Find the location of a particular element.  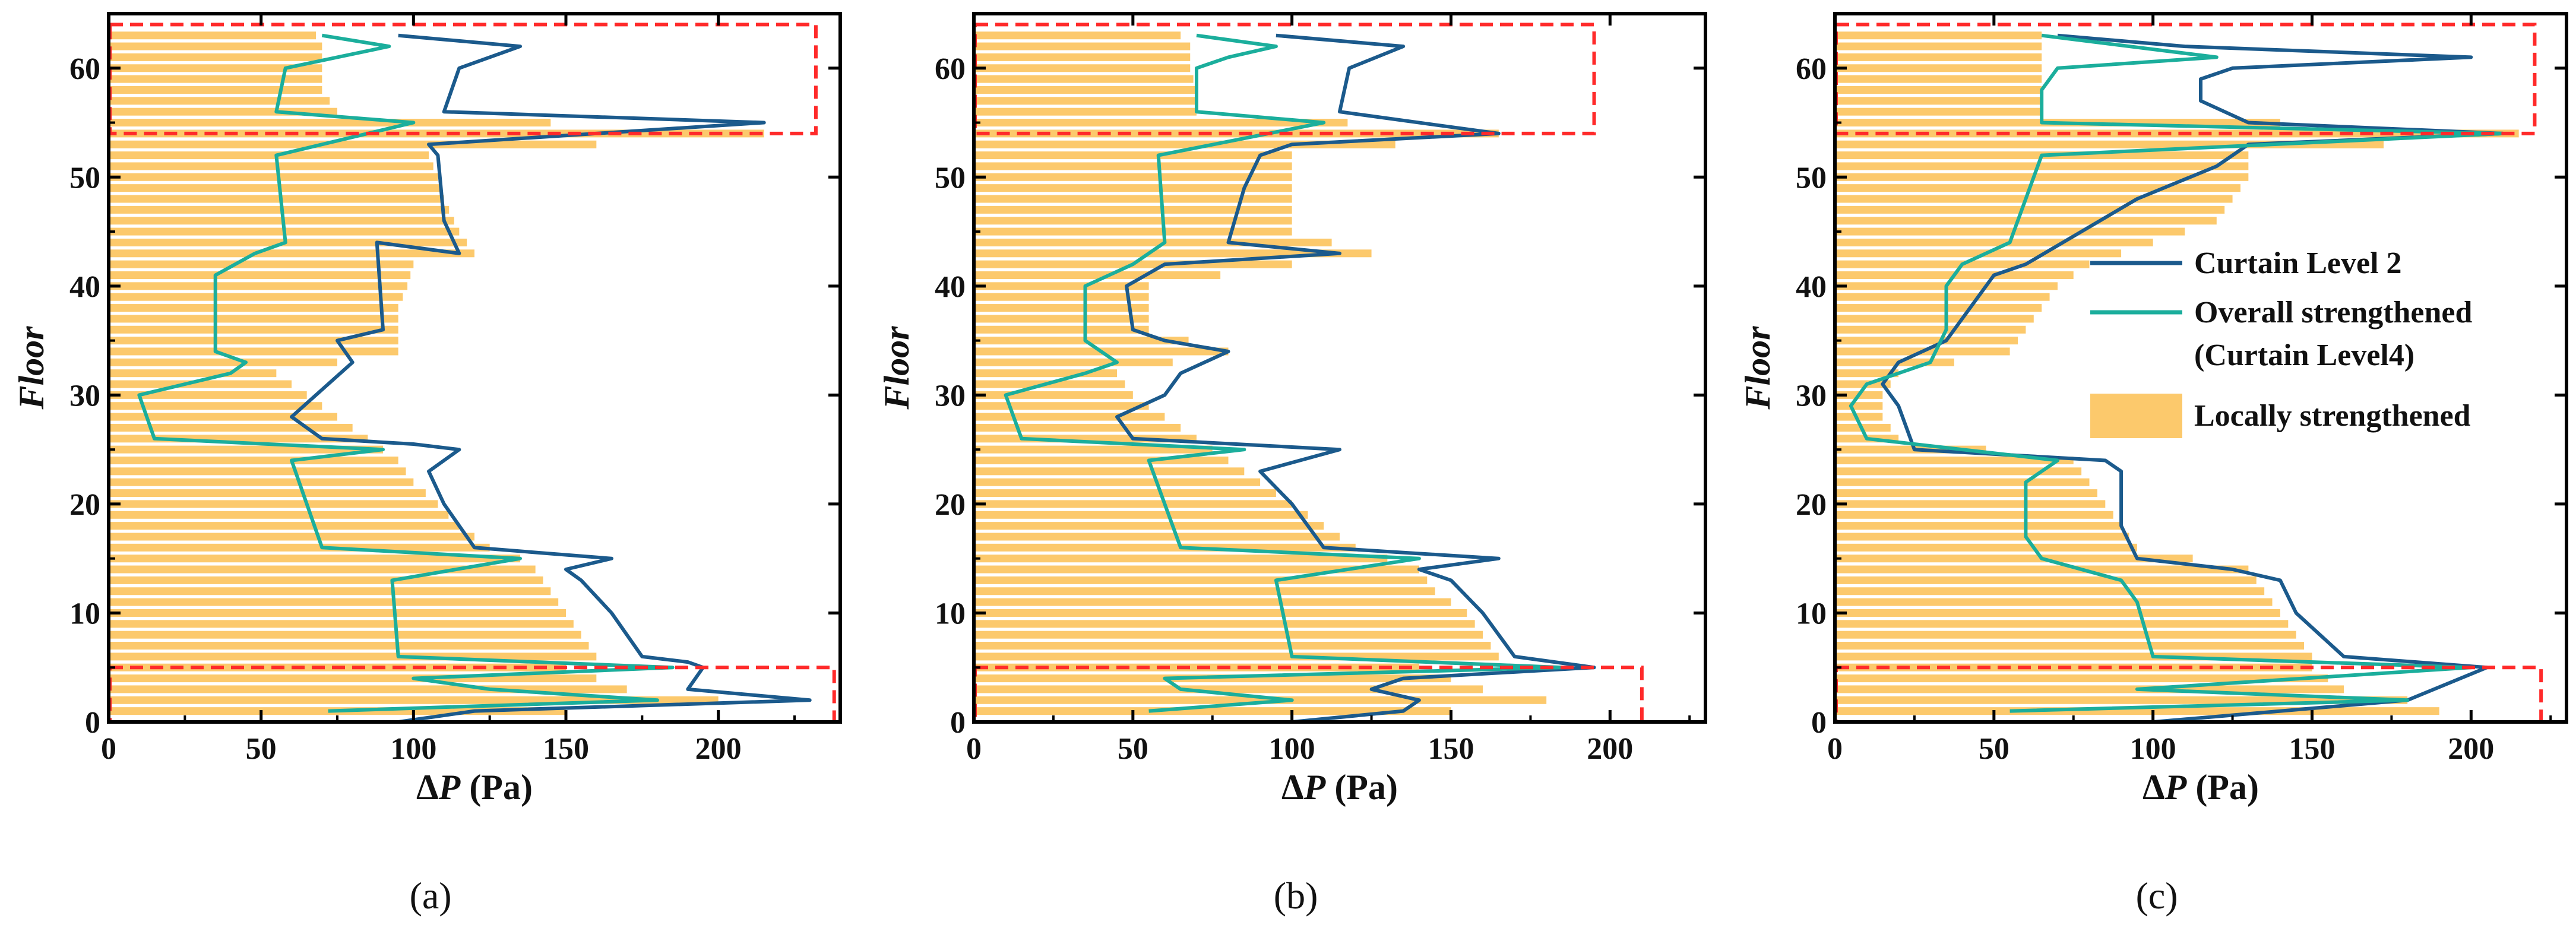

y-tick-label: 40 is located at coordinates (1811, 287).